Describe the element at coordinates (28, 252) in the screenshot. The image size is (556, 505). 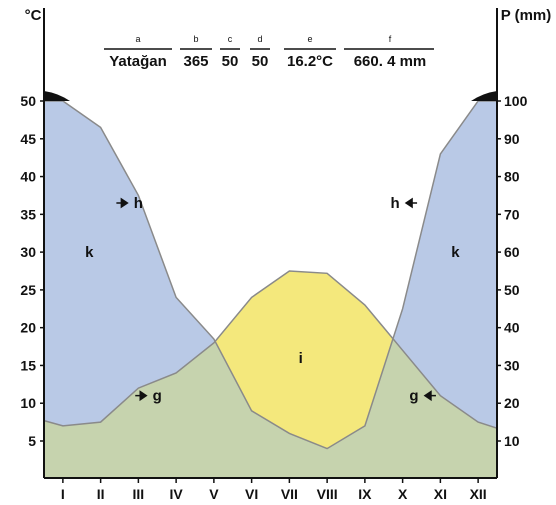
I see `left-tick-label: 30` at that location.